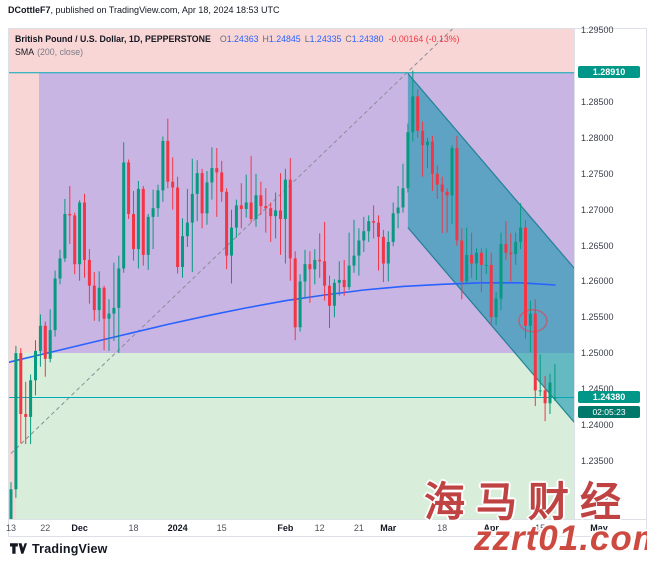 The width and height of the screenshot is (647, 565). I want to click on price-tick: 1.26000, so click(597, 281).